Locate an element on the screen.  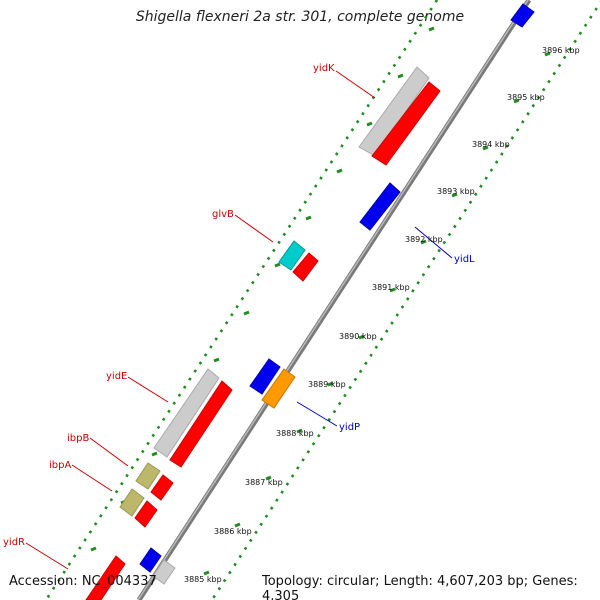
gene-blue-top is located at coordinates (522, 15).